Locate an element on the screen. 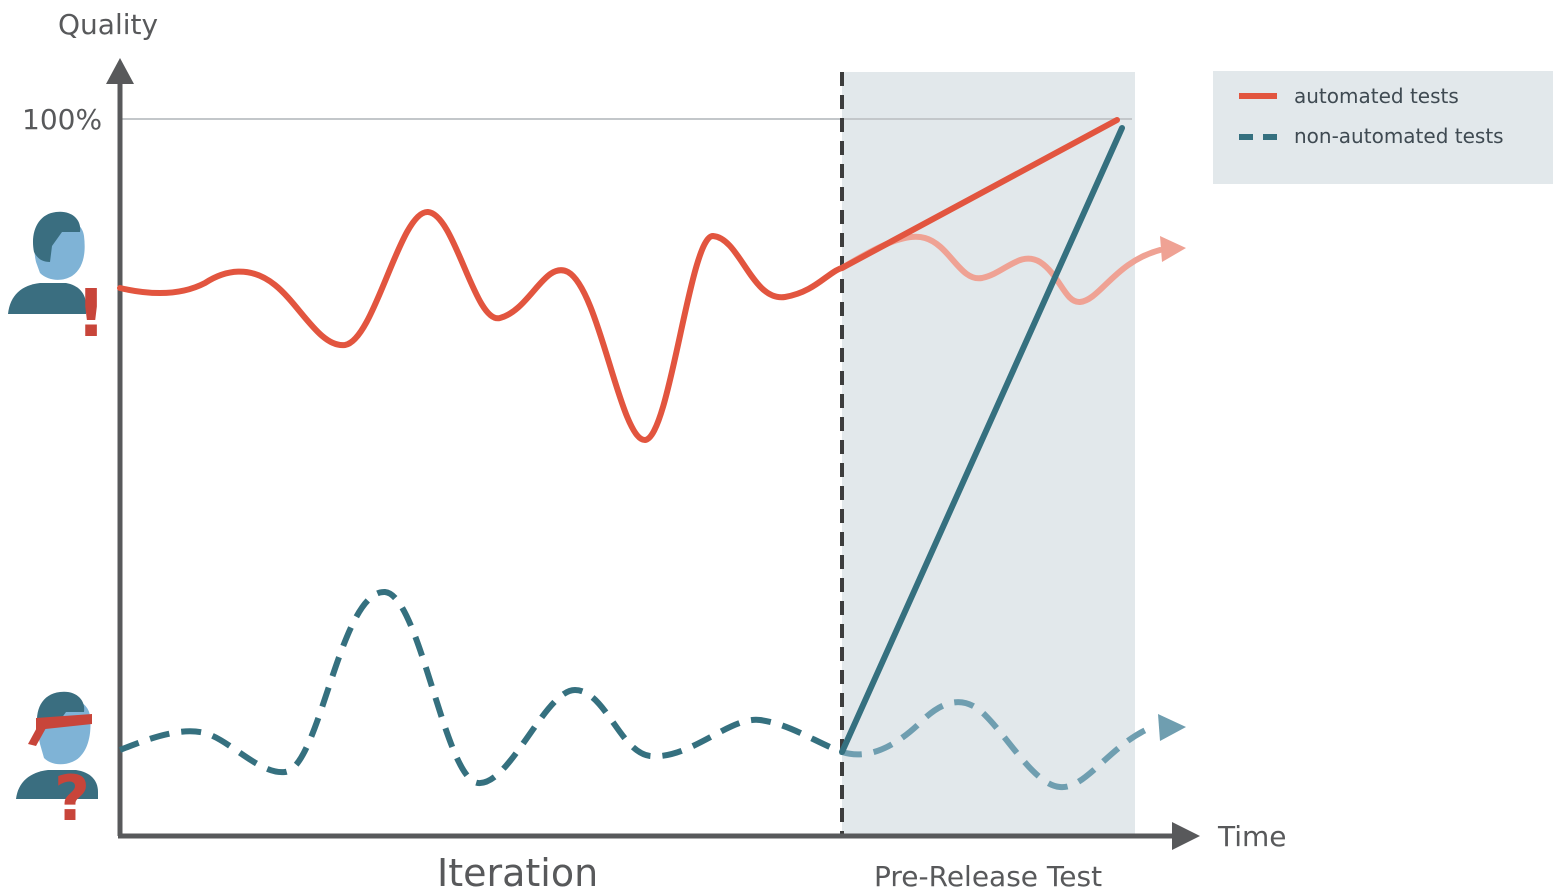 Image resolution: width=1553 pixels, height=893 pixels. aware-person-icon is located at coordinates (47, 262).